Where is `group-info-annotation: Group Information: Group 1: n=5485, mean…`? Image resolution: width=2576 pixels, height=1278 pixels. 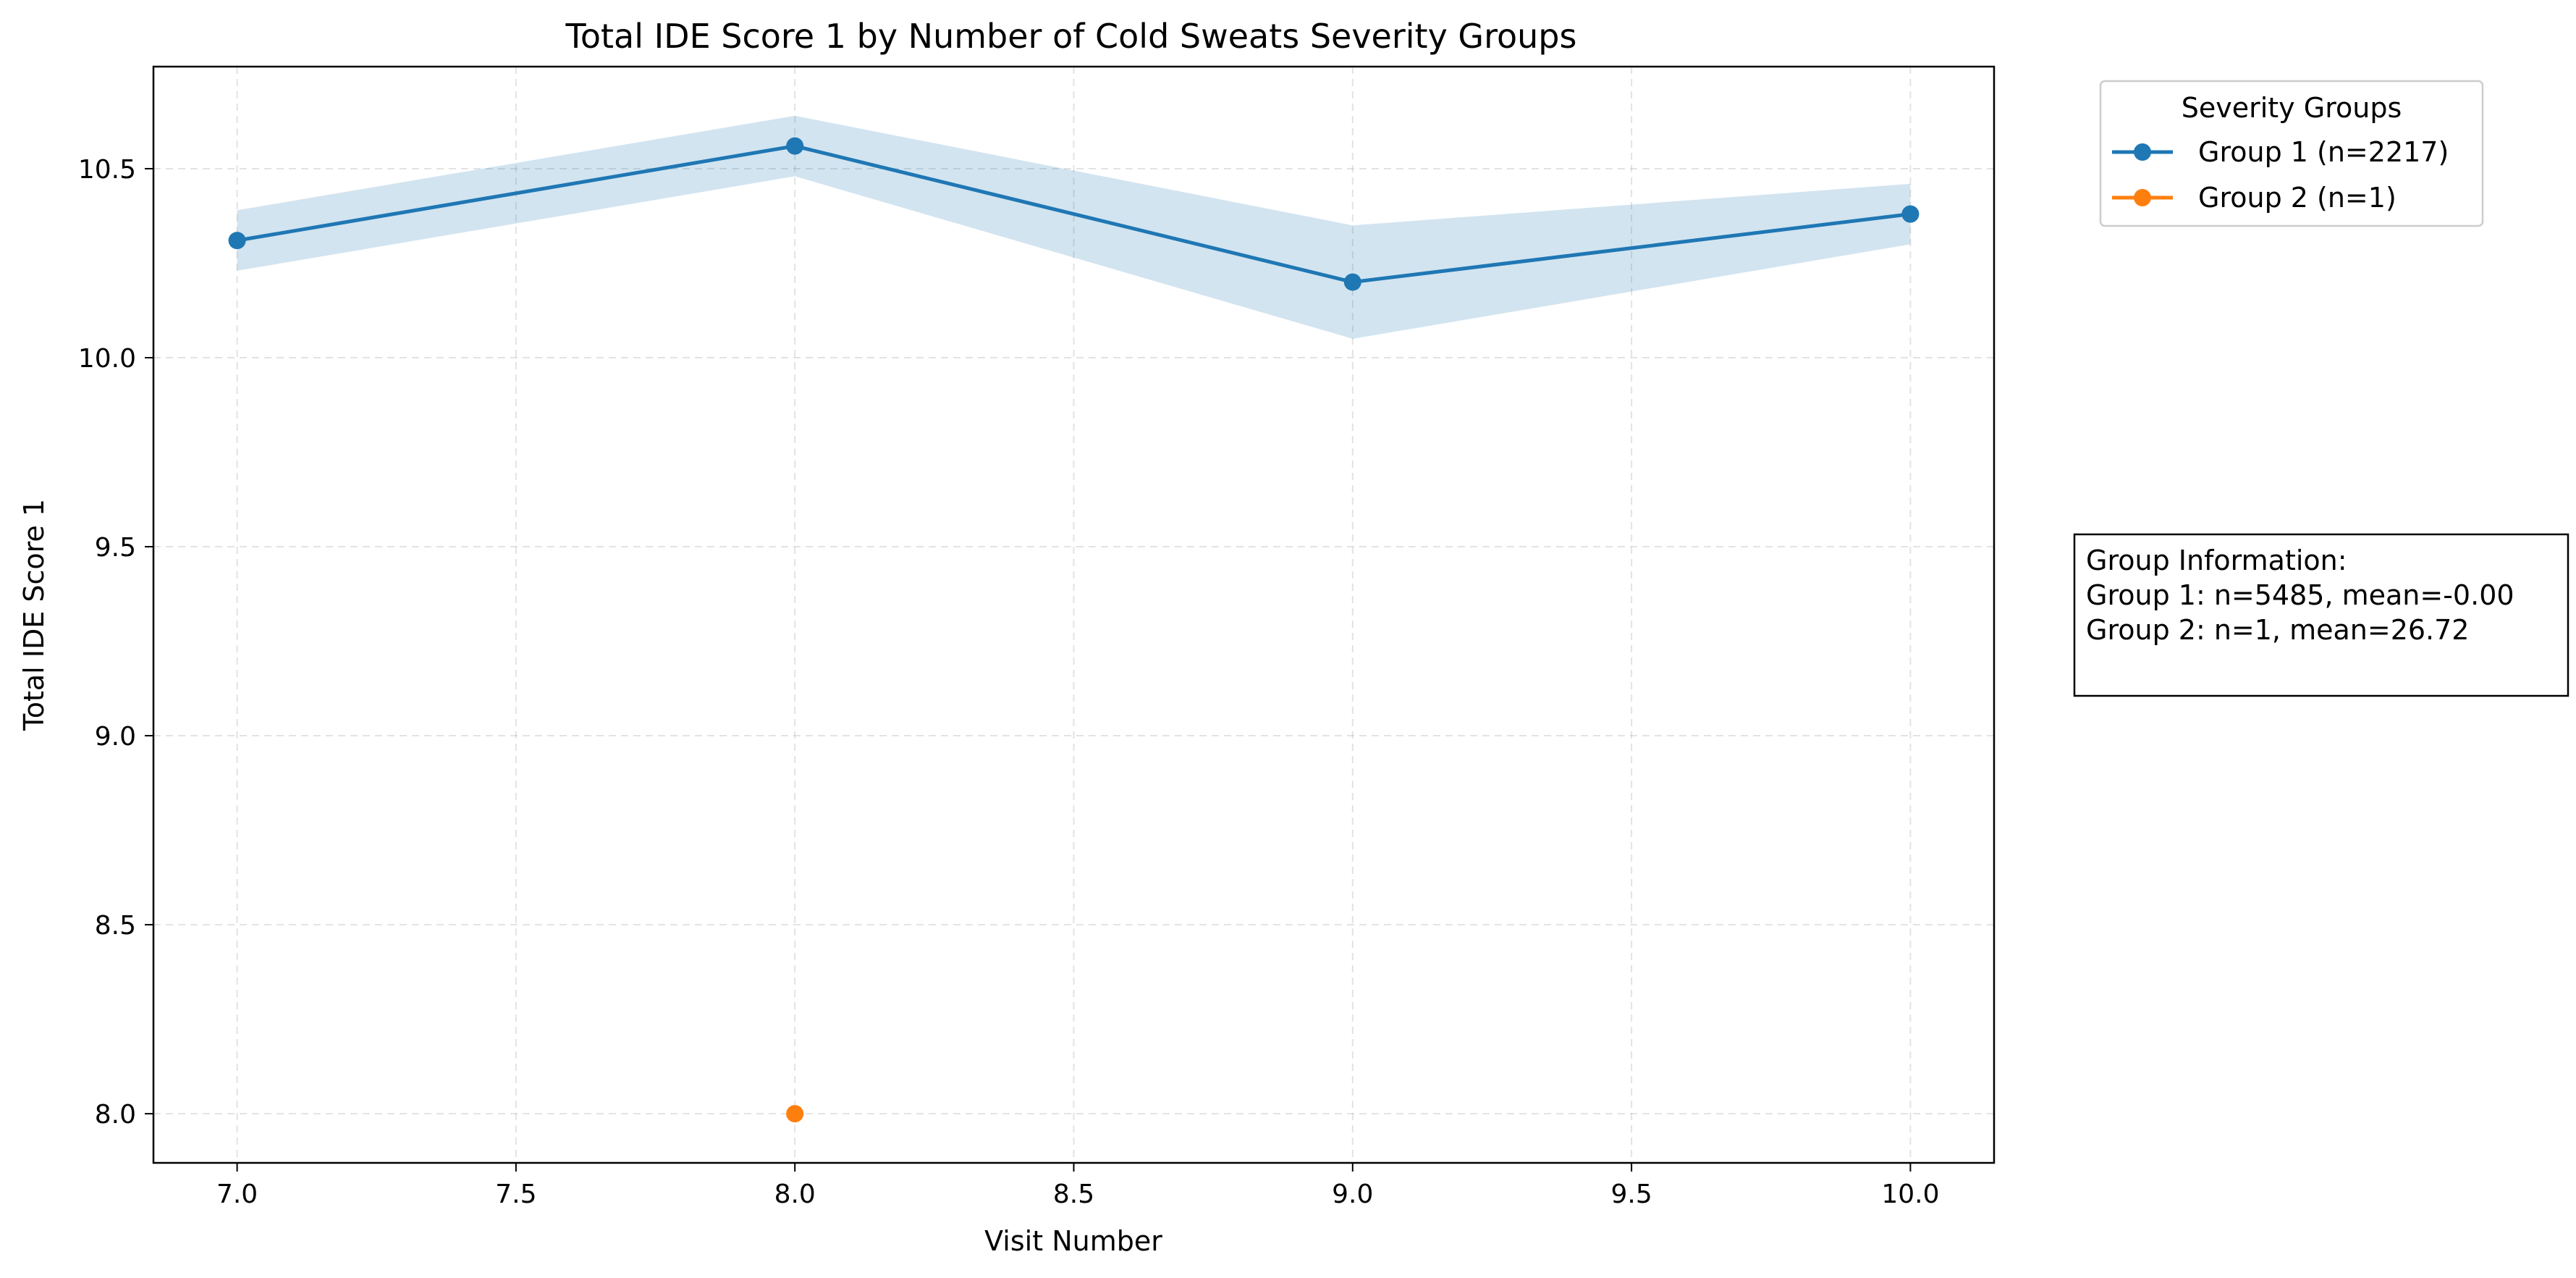 group-info-annotation: Group Information: Group 1: n=5485, mean… is located at coordinates (2321, 615).